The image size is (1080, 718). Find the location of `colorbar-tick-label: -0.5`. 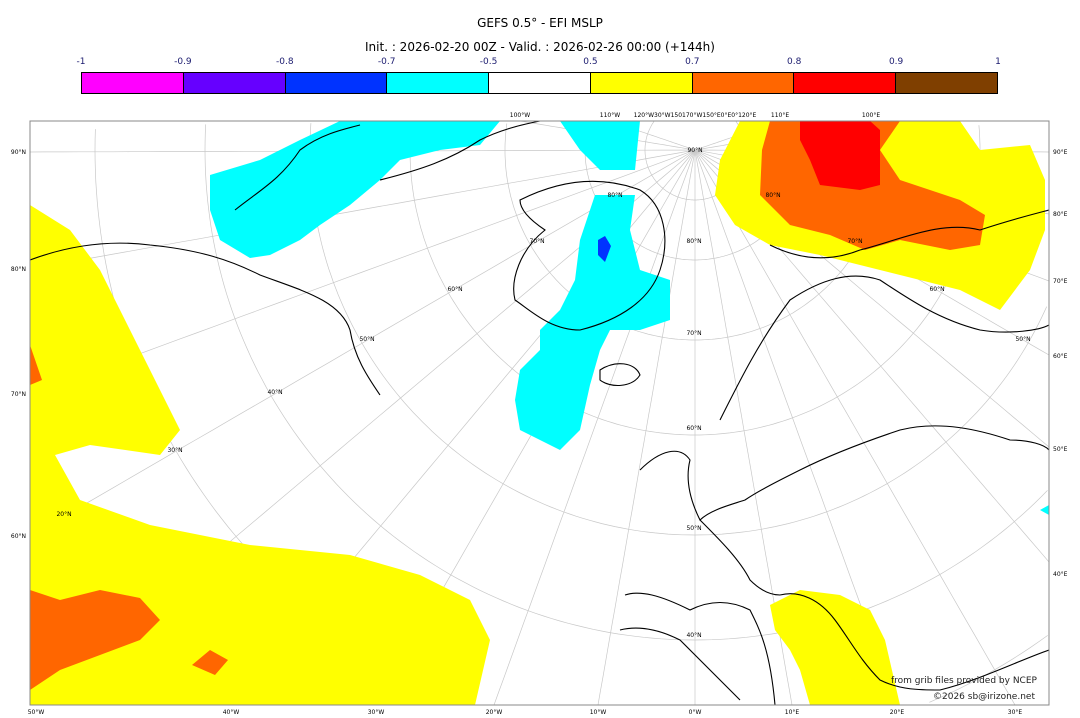

colorbar-tick-label: -0.5 is located at coordinates (488, 62).